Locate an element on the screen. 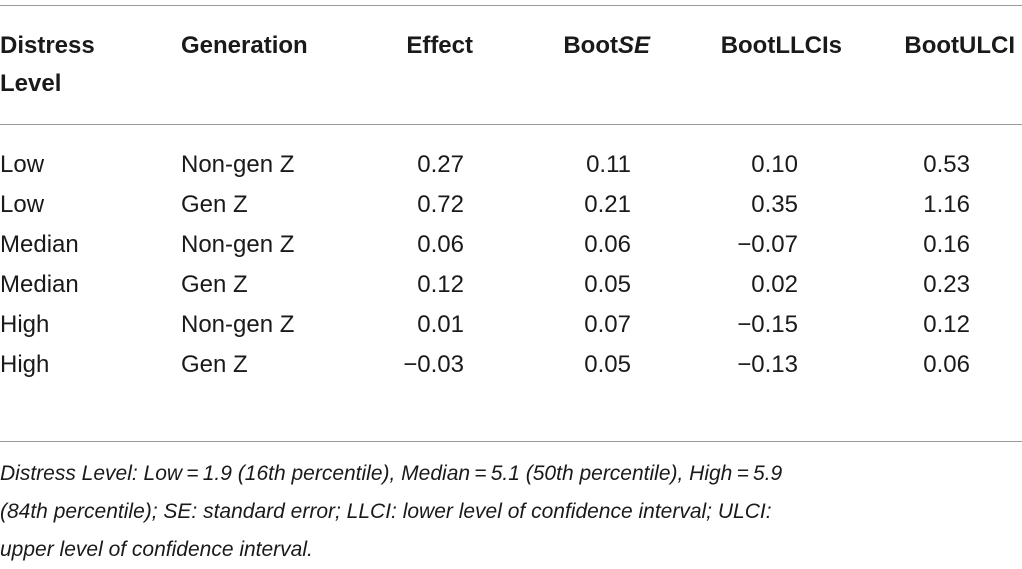 This screenshot has width=1022, height=569. table-top-rule is located at coordinates (511, 5).